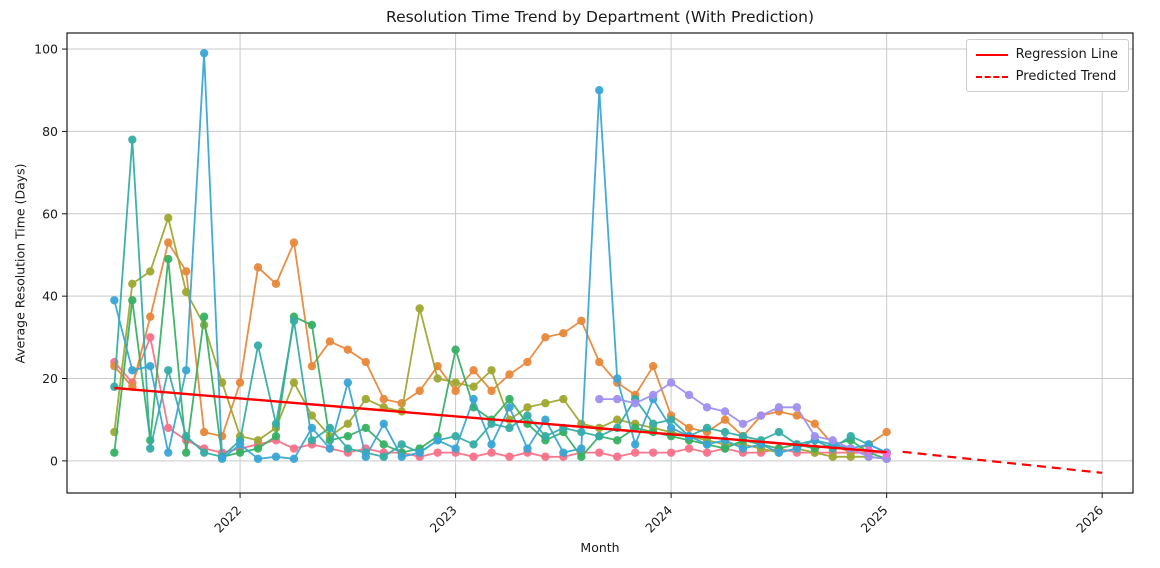  I want to click on y-tick-label: 100, so click(46, 49).